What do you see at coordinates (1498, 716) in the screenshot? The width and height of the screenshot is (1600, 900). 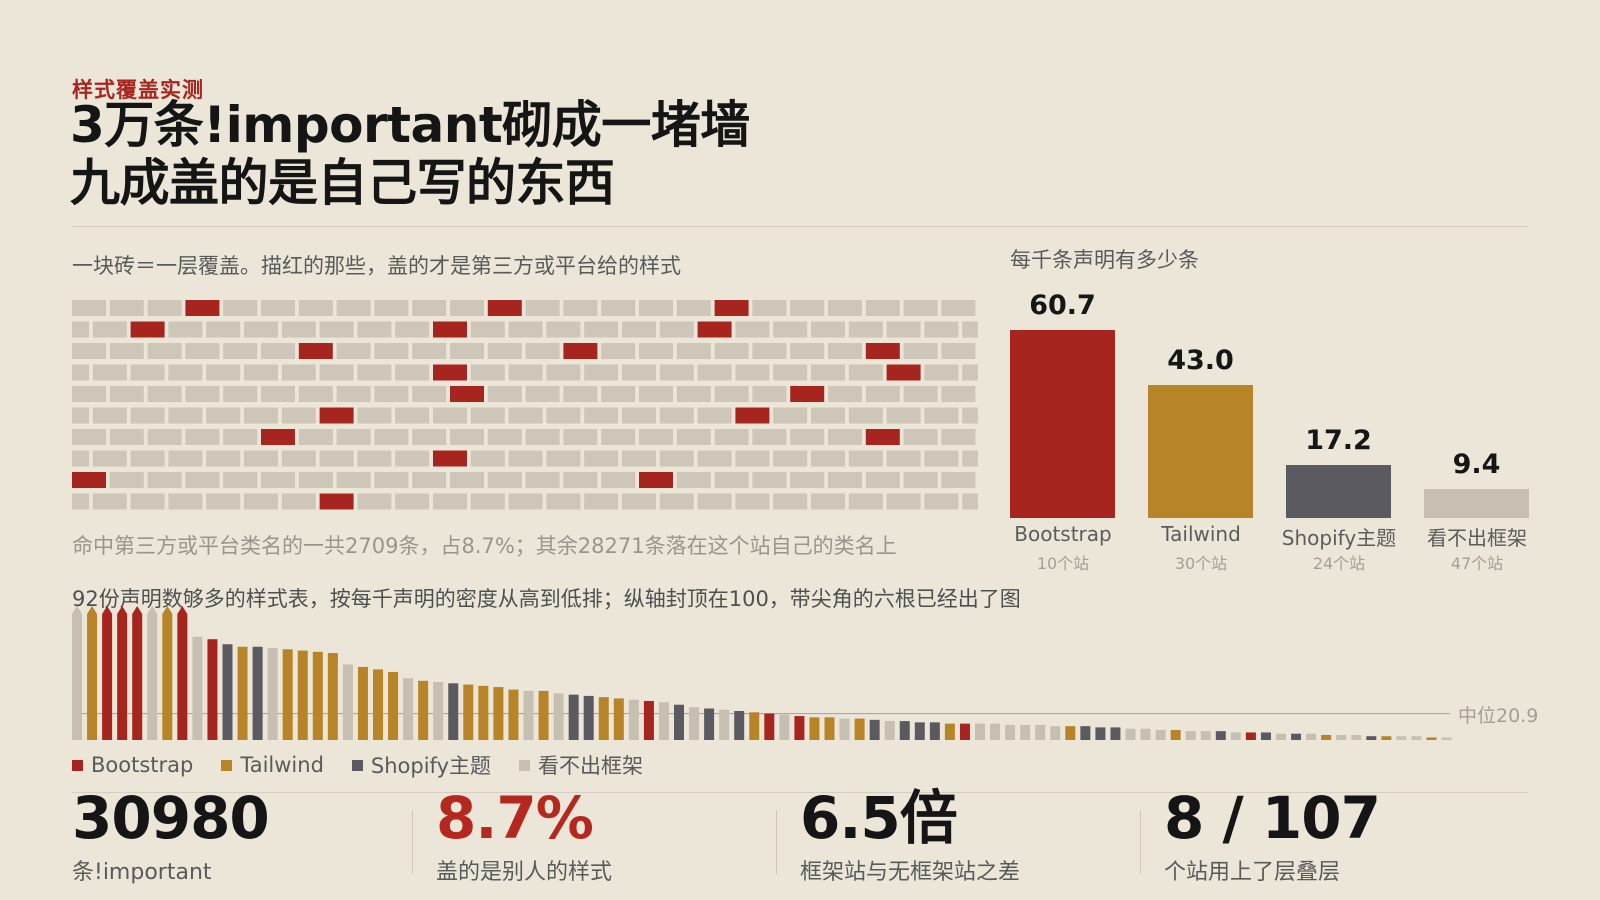 I see `median-label: 中位20.9` at bounding box center [1498, 716].